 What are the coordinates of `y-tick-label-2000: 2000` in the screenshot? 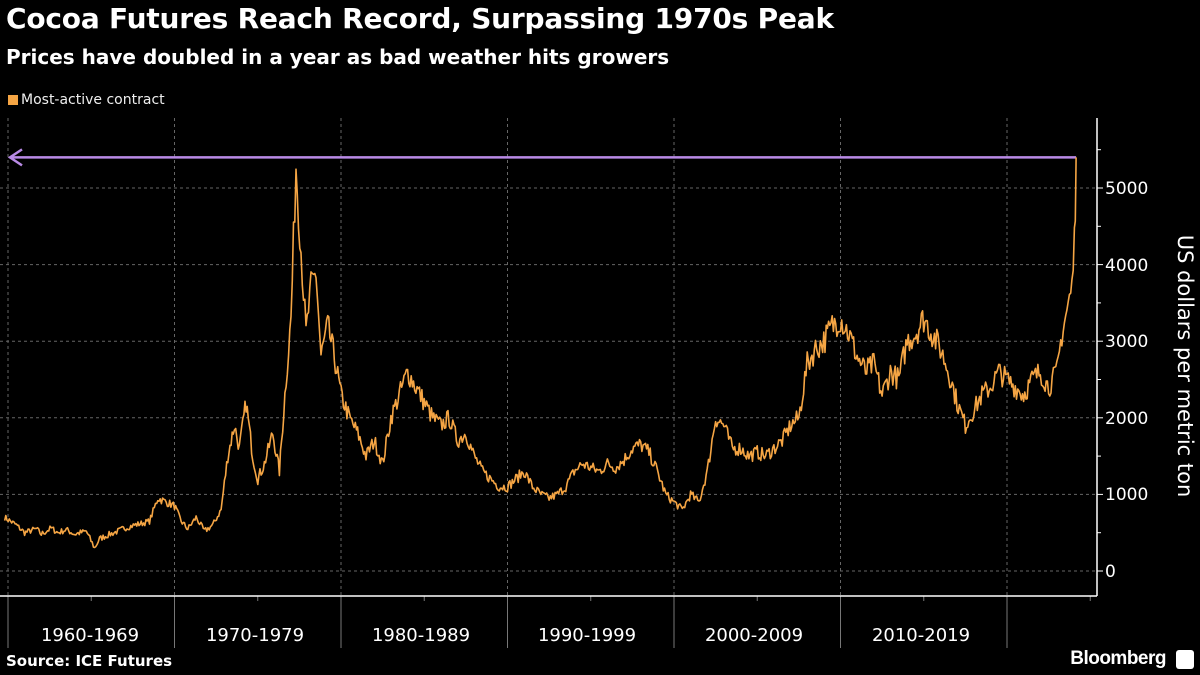 It's located at (1126, 419).